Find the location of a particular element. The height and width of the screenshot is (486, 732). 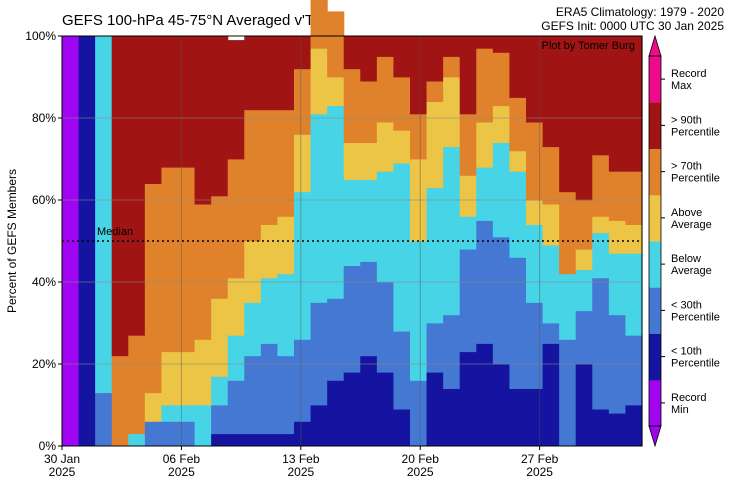

x-tick-label: 30 Jan 2025 is located at coordinates (62, 465).